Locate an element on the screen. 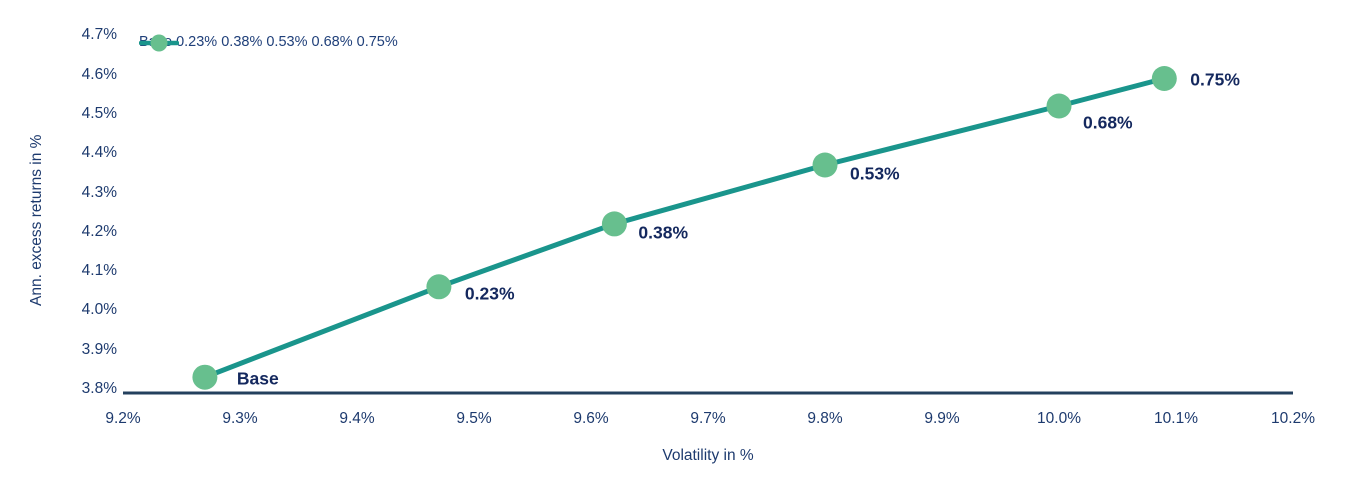 The height and width of the screenshot is (485, 1354). point-label: 0.38% is located at coordinates (663, 232).